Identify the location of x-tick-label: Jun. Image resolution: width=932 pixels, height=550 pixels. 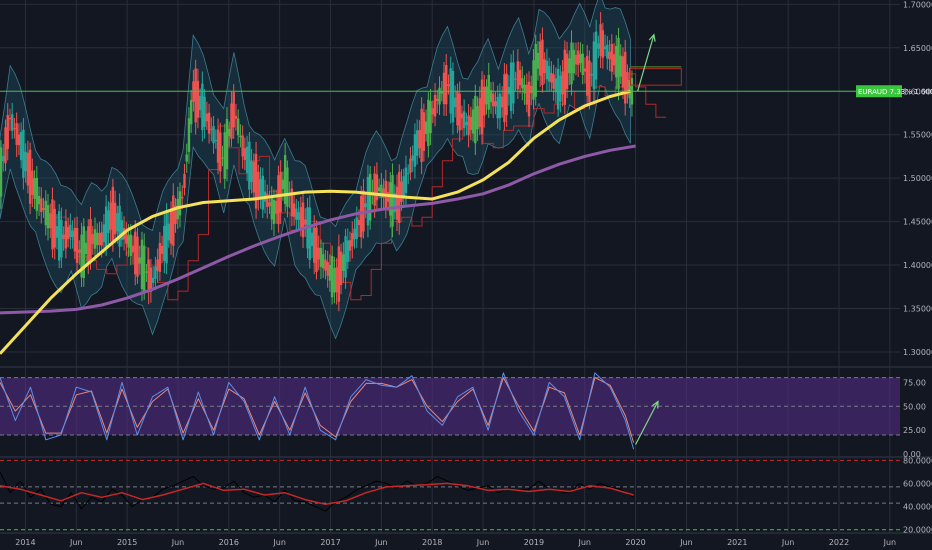
(890, 542).